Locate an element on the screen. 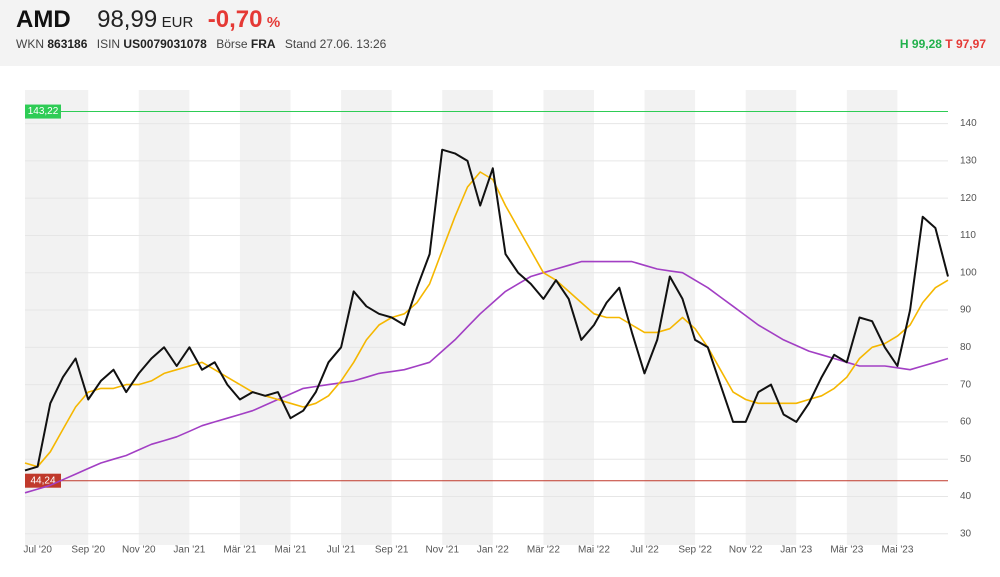 The width and height of the screenshot is (1000, 577). y-tick-label: 30 is located at coordinates (966, 533).